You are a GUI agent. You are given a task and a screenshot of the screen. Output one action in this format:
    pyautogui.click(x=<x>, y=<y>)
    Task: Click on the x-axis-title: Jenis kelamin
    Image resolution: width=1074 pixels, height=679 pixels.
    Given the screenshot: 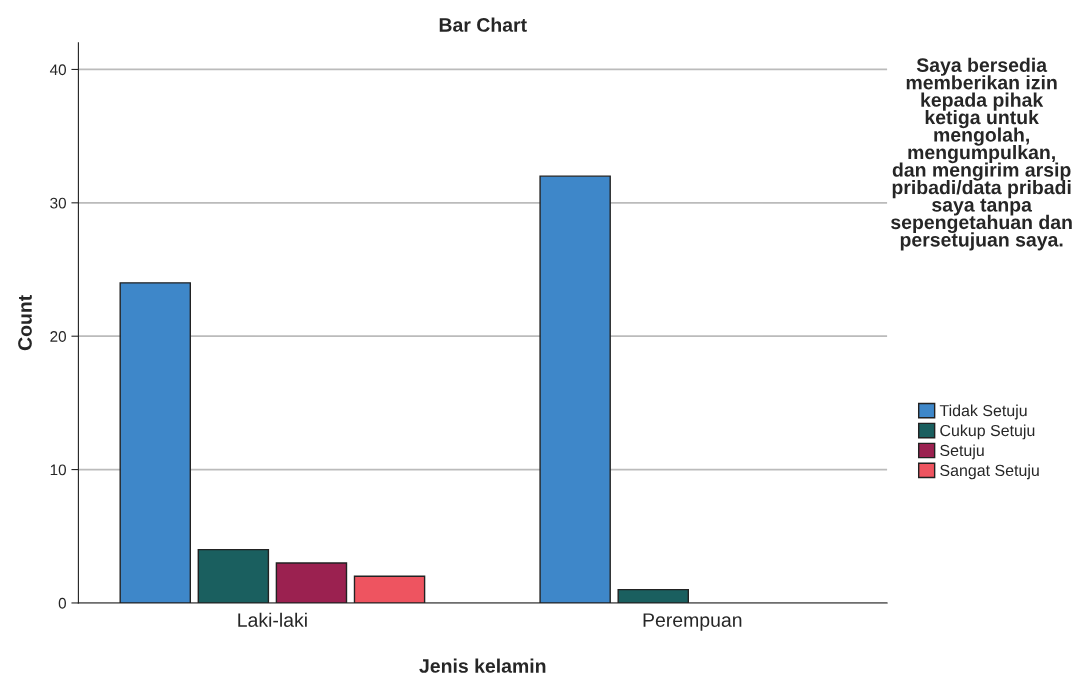 What is the action you would take?
    pyautogui.click(x=482, y=665)
    